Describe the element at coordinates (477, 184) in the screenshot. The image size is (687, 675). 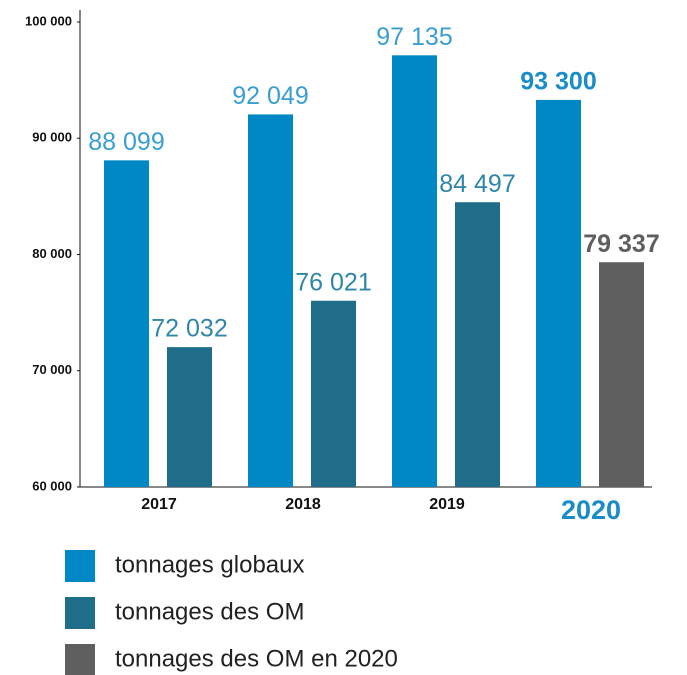
I see `value-label: 84 497` at that location.